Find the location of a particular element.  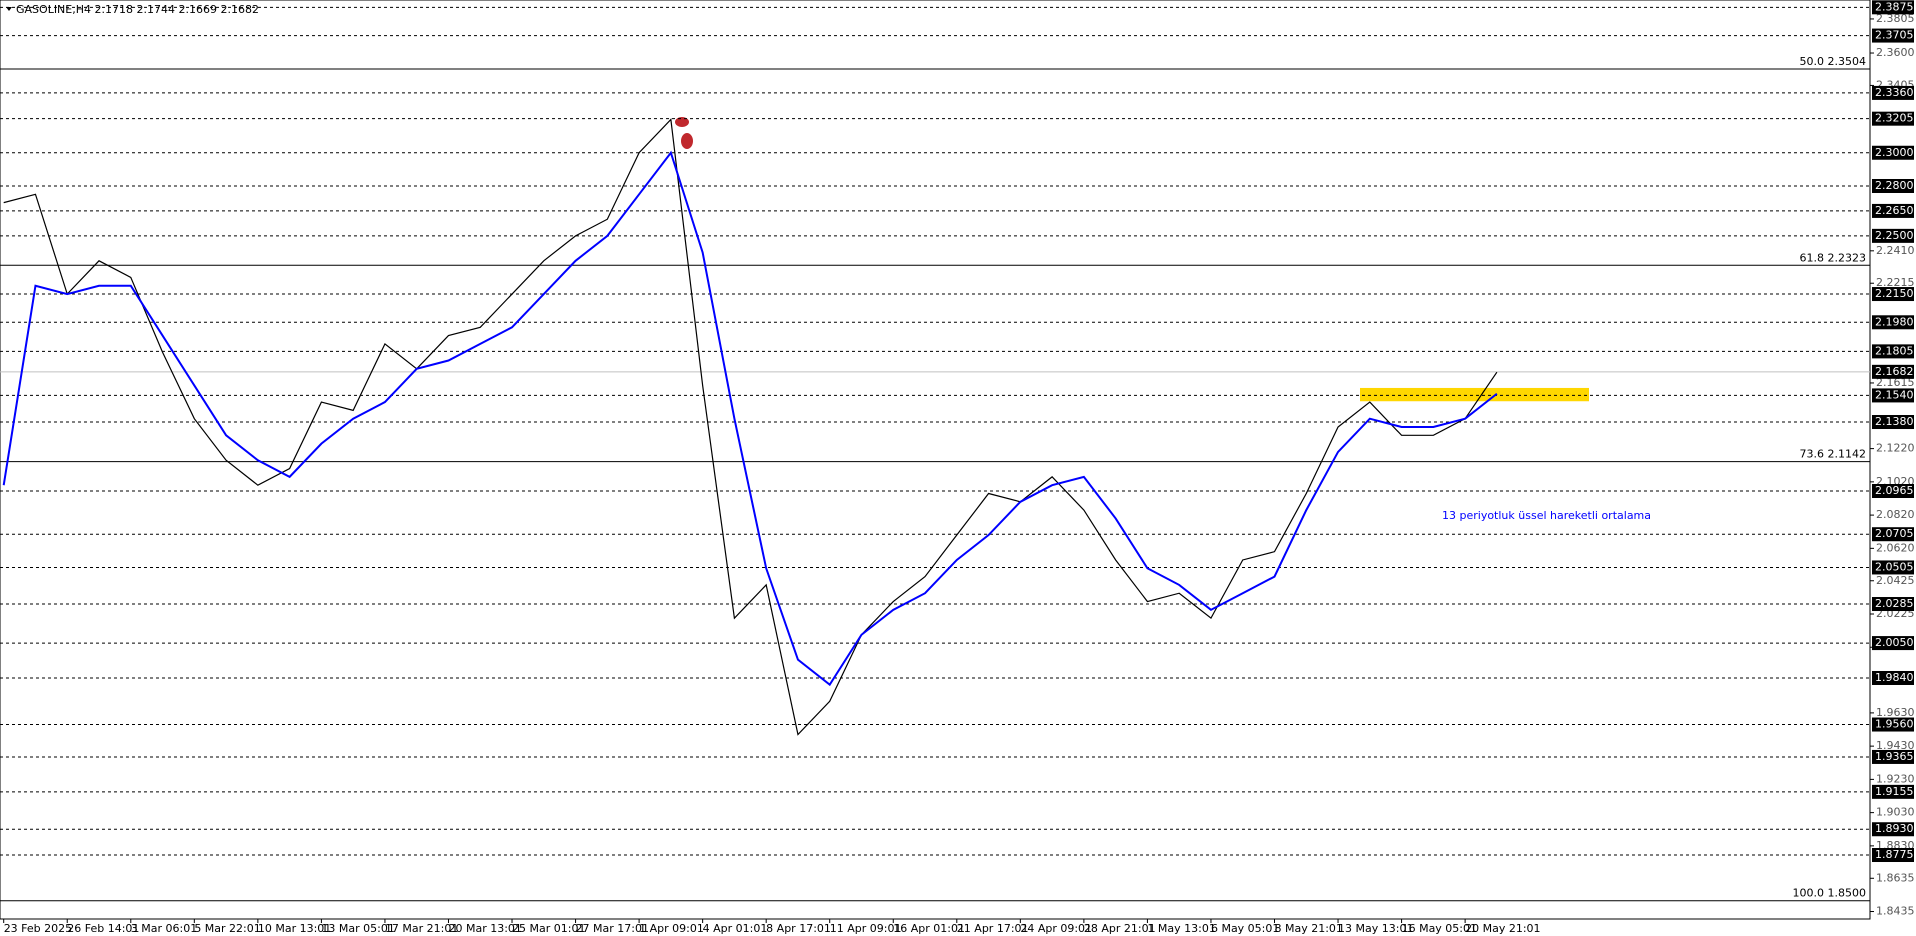

level-label: 2.0285 is located at coordinates (1894, 603).